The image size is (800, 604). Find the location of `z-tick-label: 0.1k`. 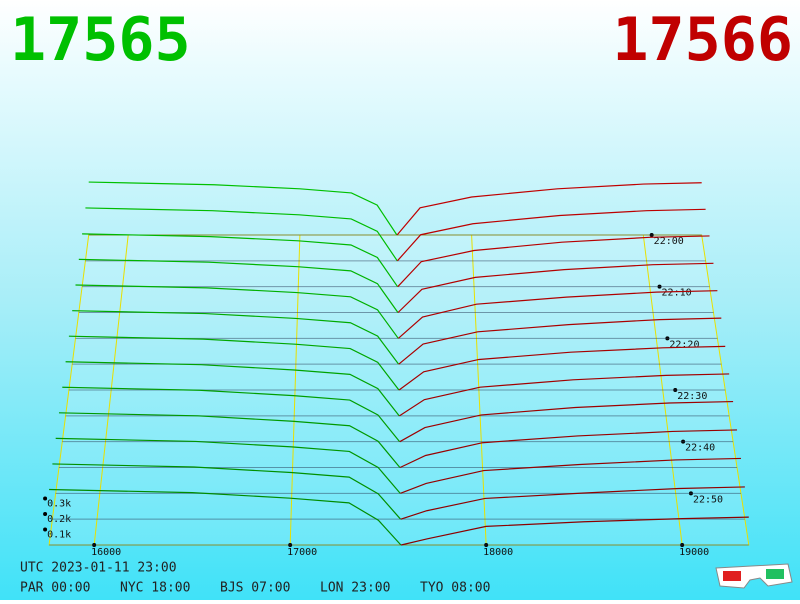

z-tick-label: 0.1k is located at coordinates (59, 535).